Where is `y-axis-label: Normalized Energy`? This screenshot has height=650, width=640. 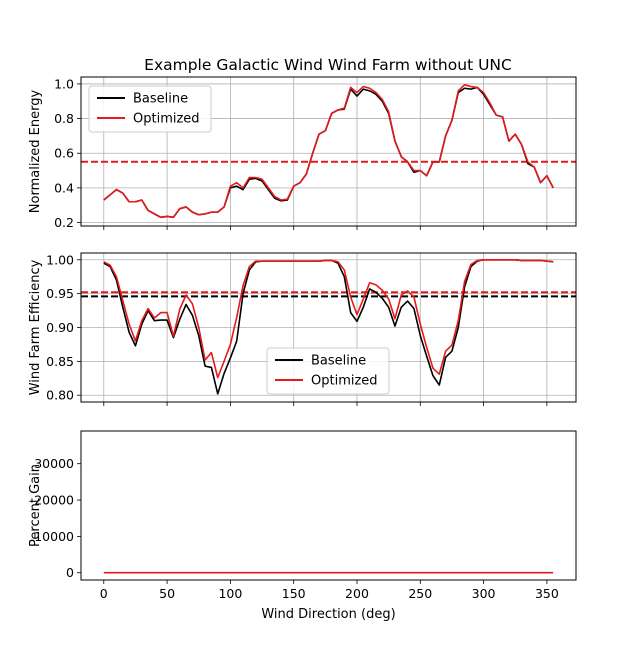 y-axis-label: Normalized Energy is located at coordinates (35, 152).